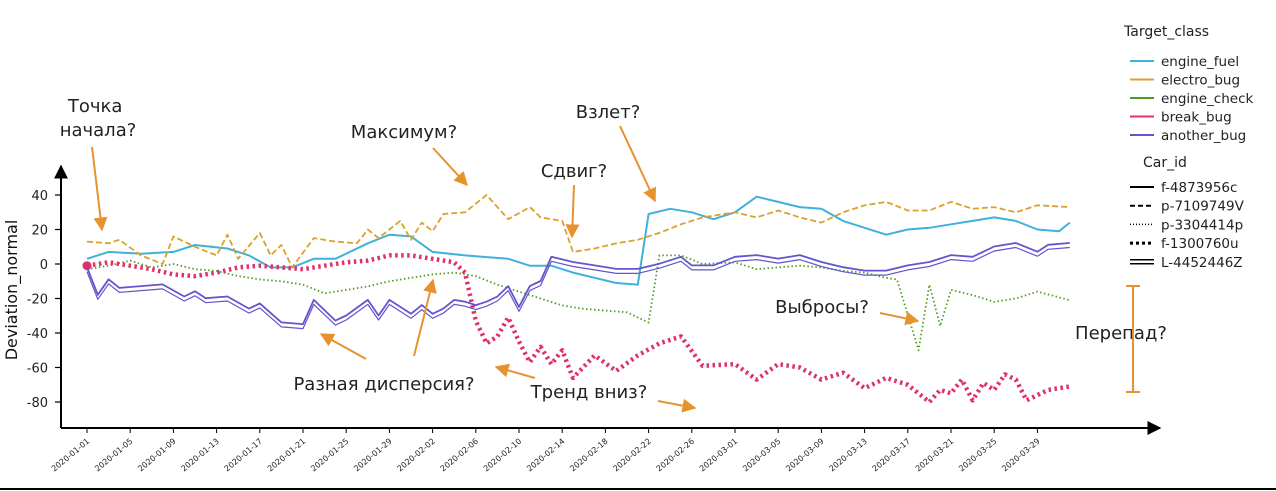  Describe the element at coordinates (718, 455) in the screenshot. I see `x-tick-label: 2020-03-01` at that location.